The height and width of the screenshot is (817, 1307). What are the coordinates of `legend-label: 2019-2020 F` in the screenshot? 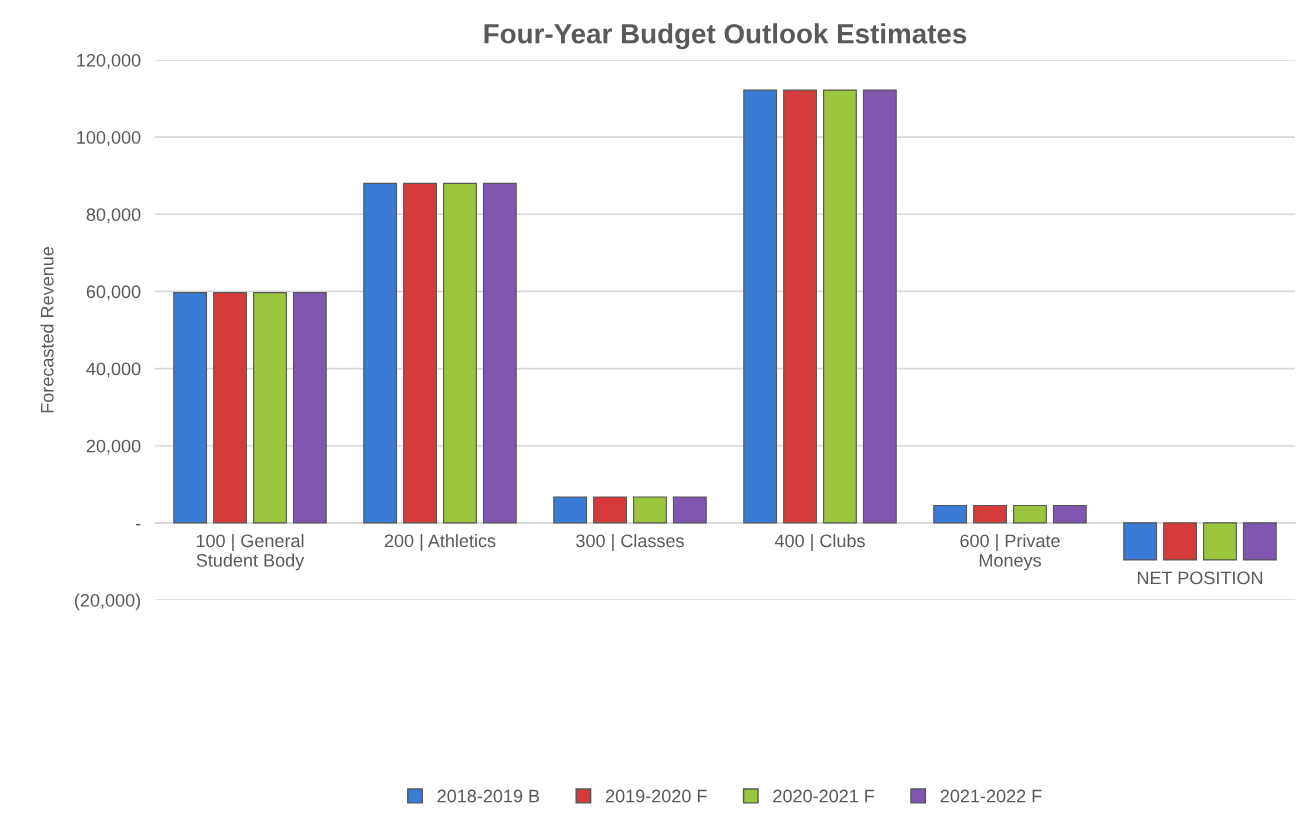 It's located at (656, 796).